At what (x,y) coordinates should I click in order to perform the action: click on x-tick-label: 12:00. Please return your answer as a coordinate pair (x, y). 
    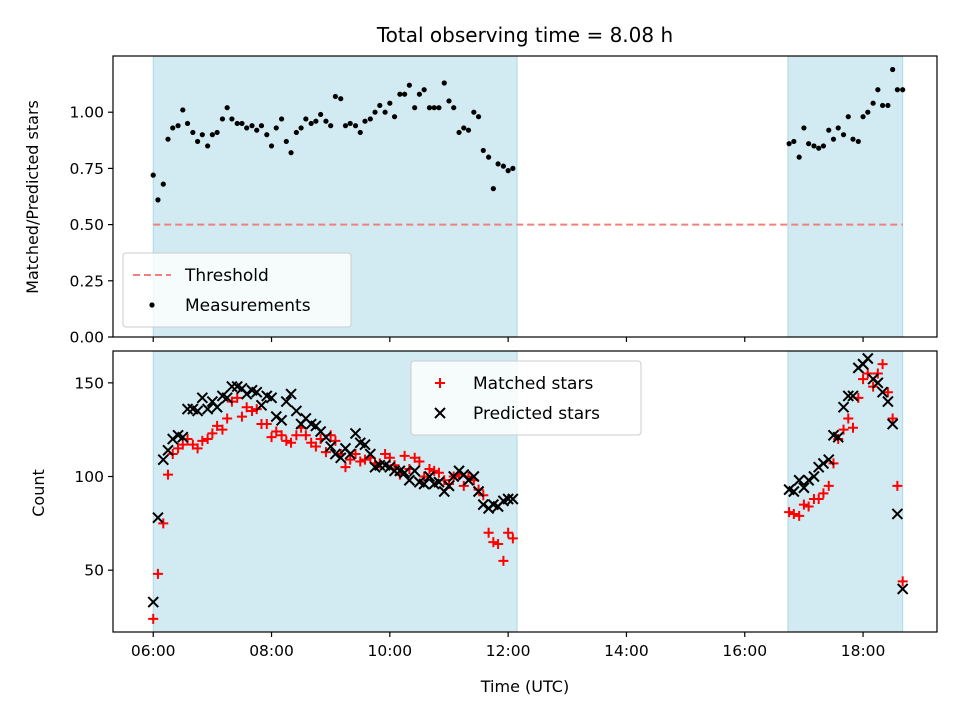
    Looking at the image, I should click on (508, 651).